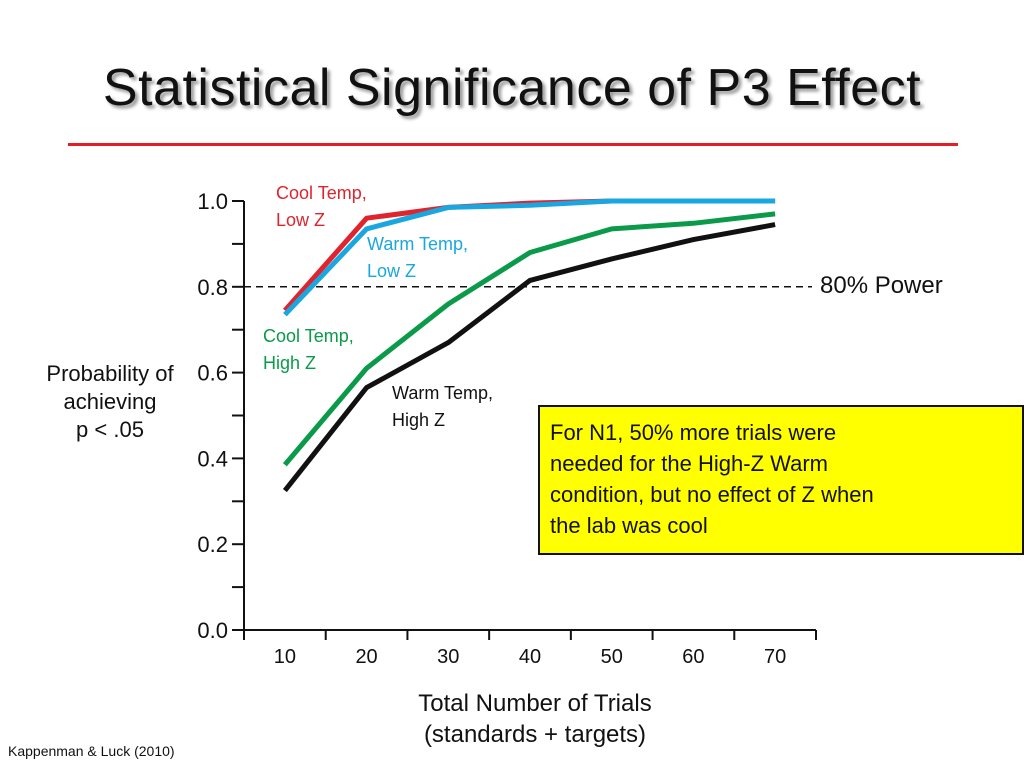  Describe the element at coordinates (110, 429) in the screenshot. I see `y-axis-title-line: p < .05` at that location.